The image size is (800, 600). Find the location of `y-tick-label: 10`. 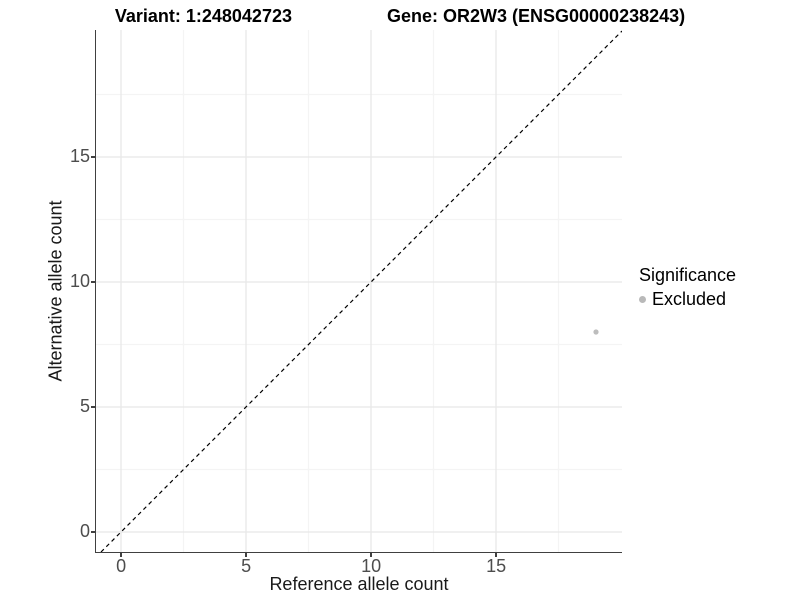

y-tick-label: 10 is located at coordinates (79, 281).